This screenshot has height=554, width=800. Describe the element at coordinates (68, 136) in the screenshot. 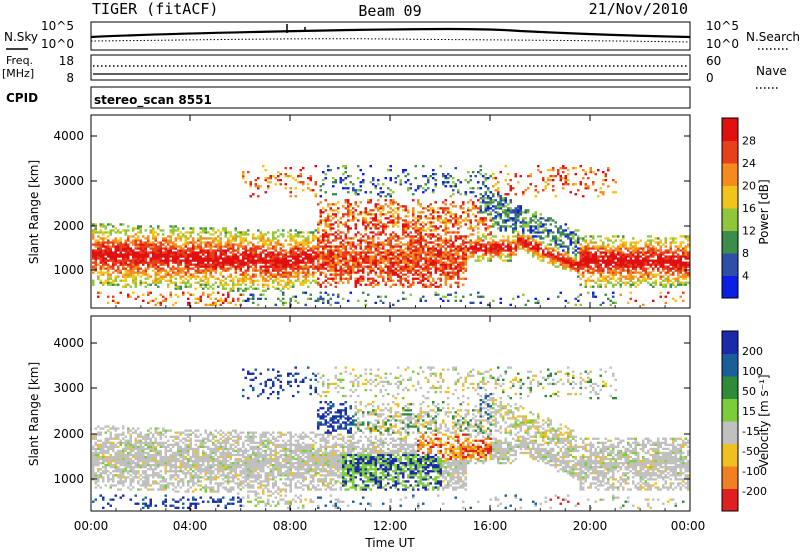

I see `power-ytick-4000: 4000` at that location.